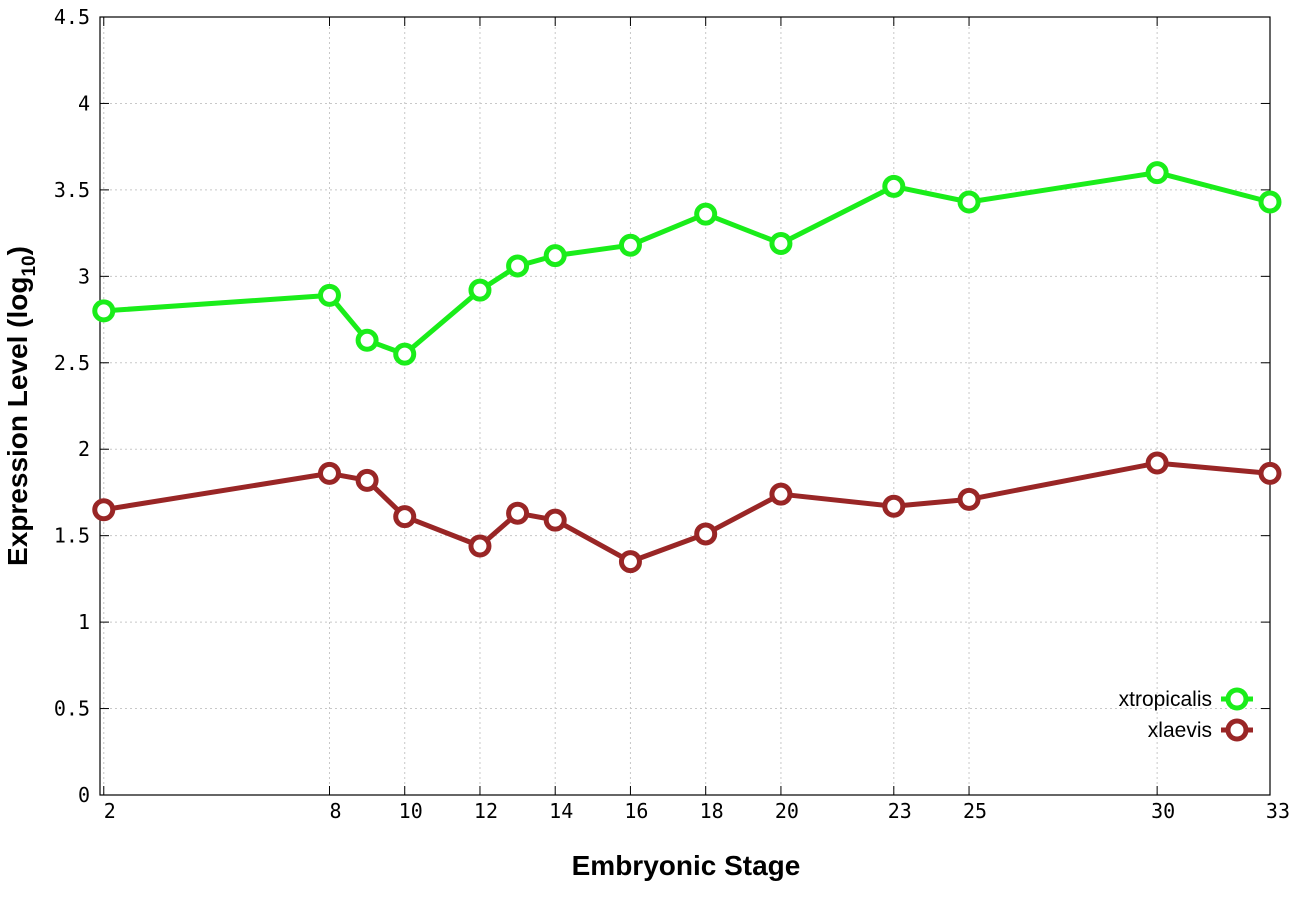 The height and width of the screenshot is (912, 1296). What do you see at coordinates (1163, 811) in the screenshot?
I see `x-tick-label: 30` at bounding box center [1163, 811].